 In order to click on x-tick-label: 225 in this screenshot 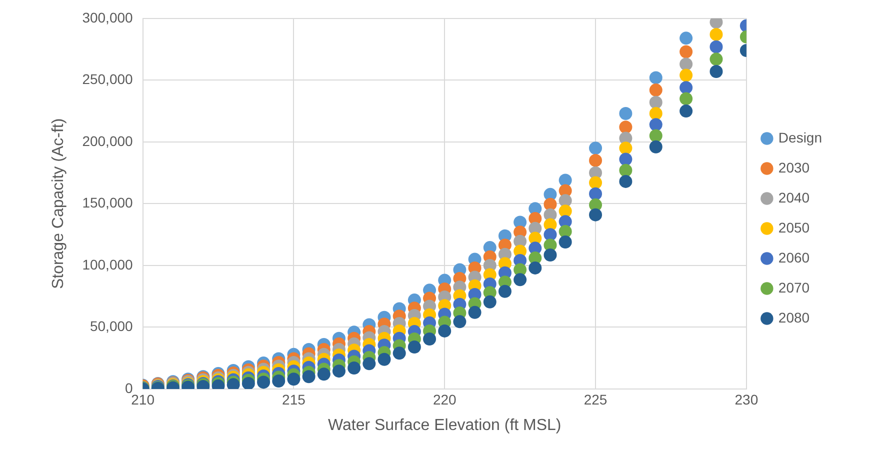, I will do `click(596, 399)`.